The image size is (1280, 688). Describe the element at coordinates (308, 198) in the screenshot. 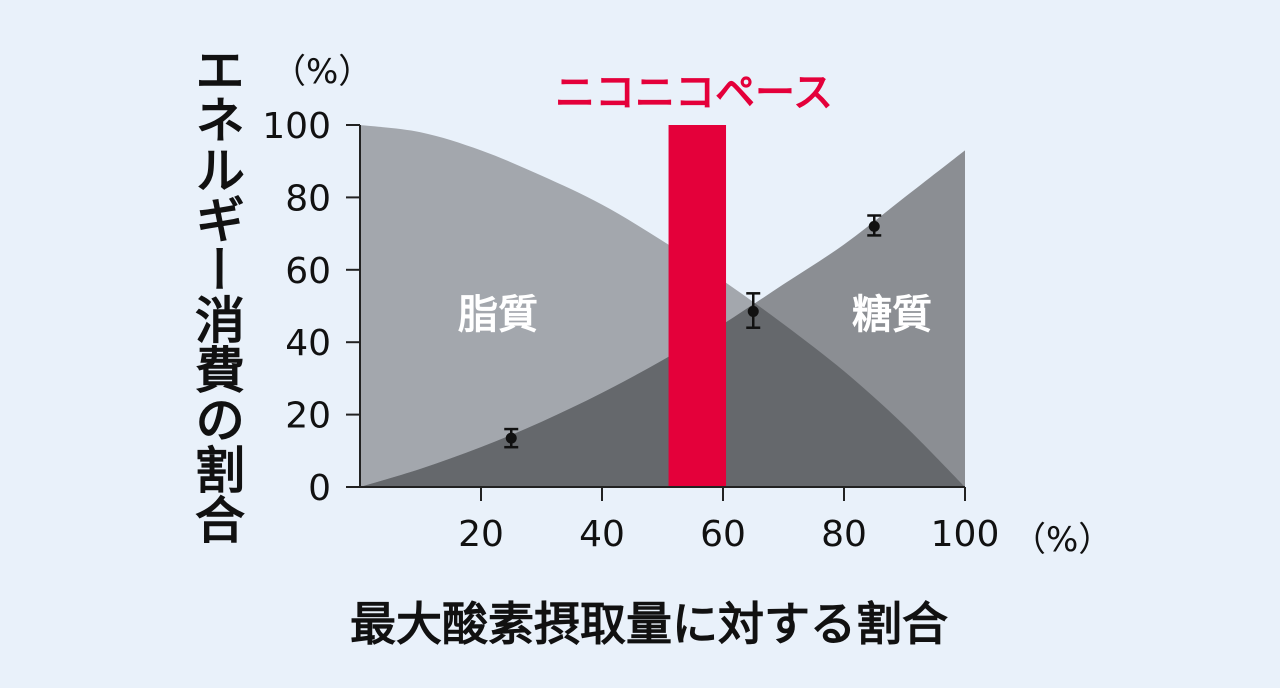

I see `y-tick-label: 80` at that location.